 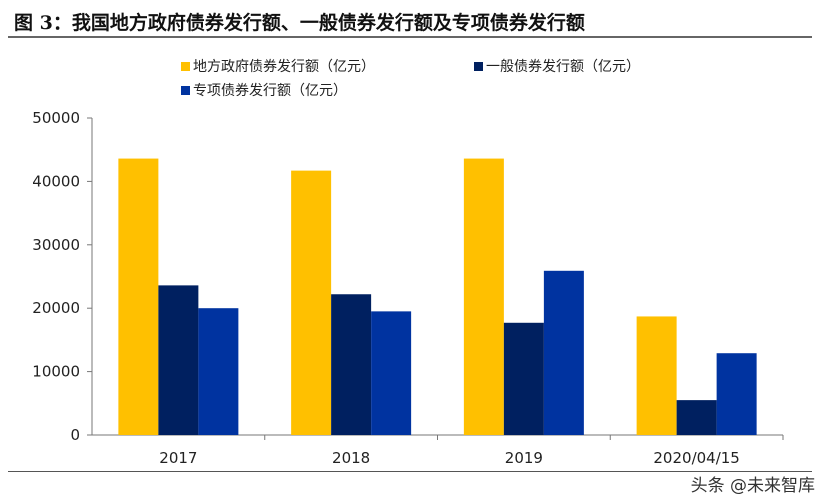 What do you see at coordinates (563, 352) in the screenshot?
I see `bar-2-2019` at bounding box center [563, 352].